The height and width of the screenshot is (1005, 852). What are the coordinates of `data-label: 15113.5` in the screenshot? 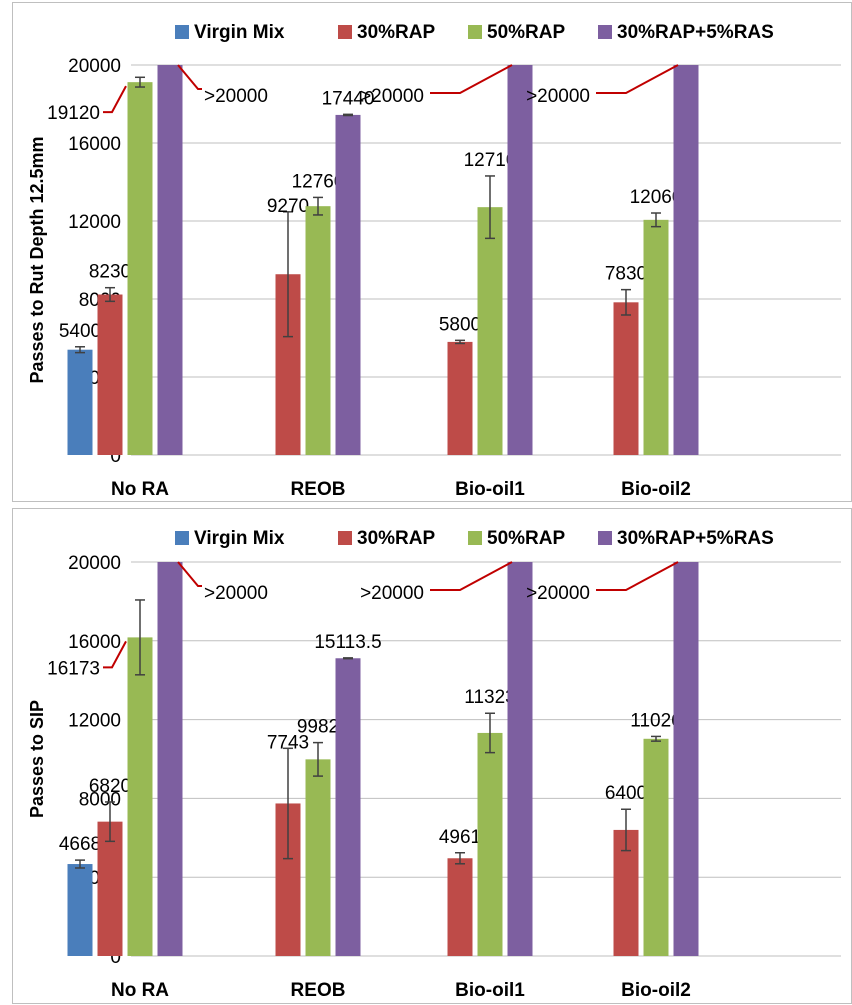 It's located at (347, 642).